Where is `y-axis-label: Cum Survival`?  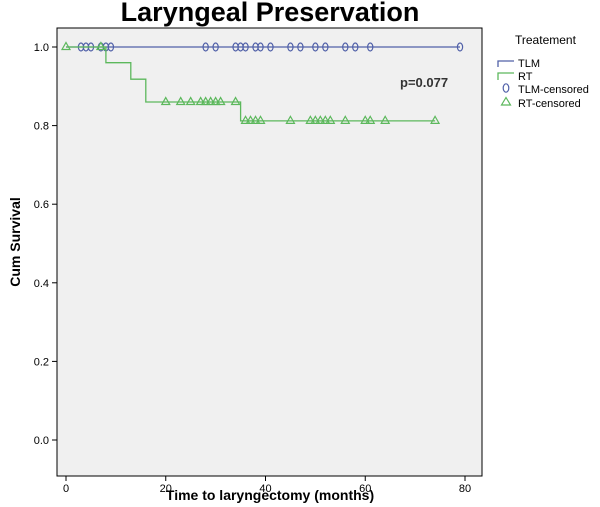 y-axis-label: Cum Survival is located at coordinates (15, 241).